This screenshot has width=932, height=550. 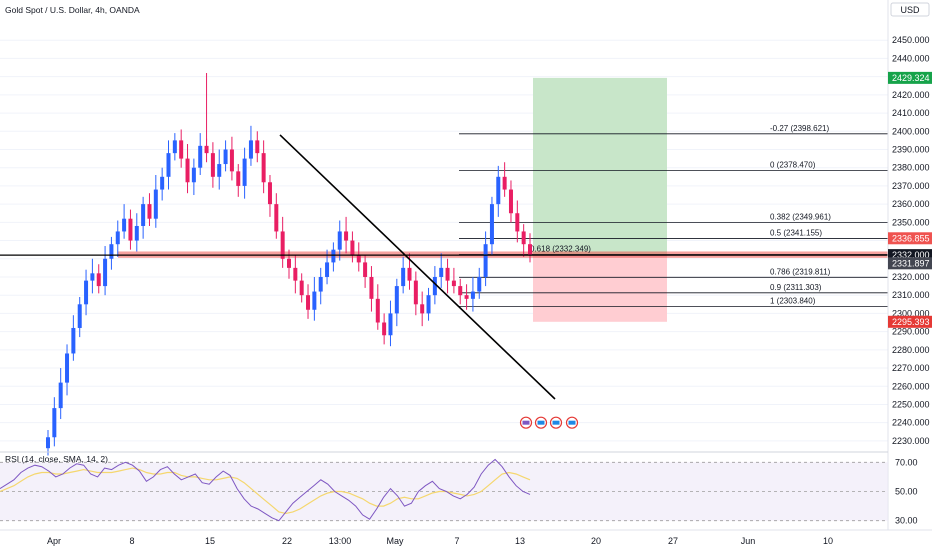 What do you see at coordinates (549, 422) in the screenshot?
I see `economic-event-icons` at bounding box center [549, 422].